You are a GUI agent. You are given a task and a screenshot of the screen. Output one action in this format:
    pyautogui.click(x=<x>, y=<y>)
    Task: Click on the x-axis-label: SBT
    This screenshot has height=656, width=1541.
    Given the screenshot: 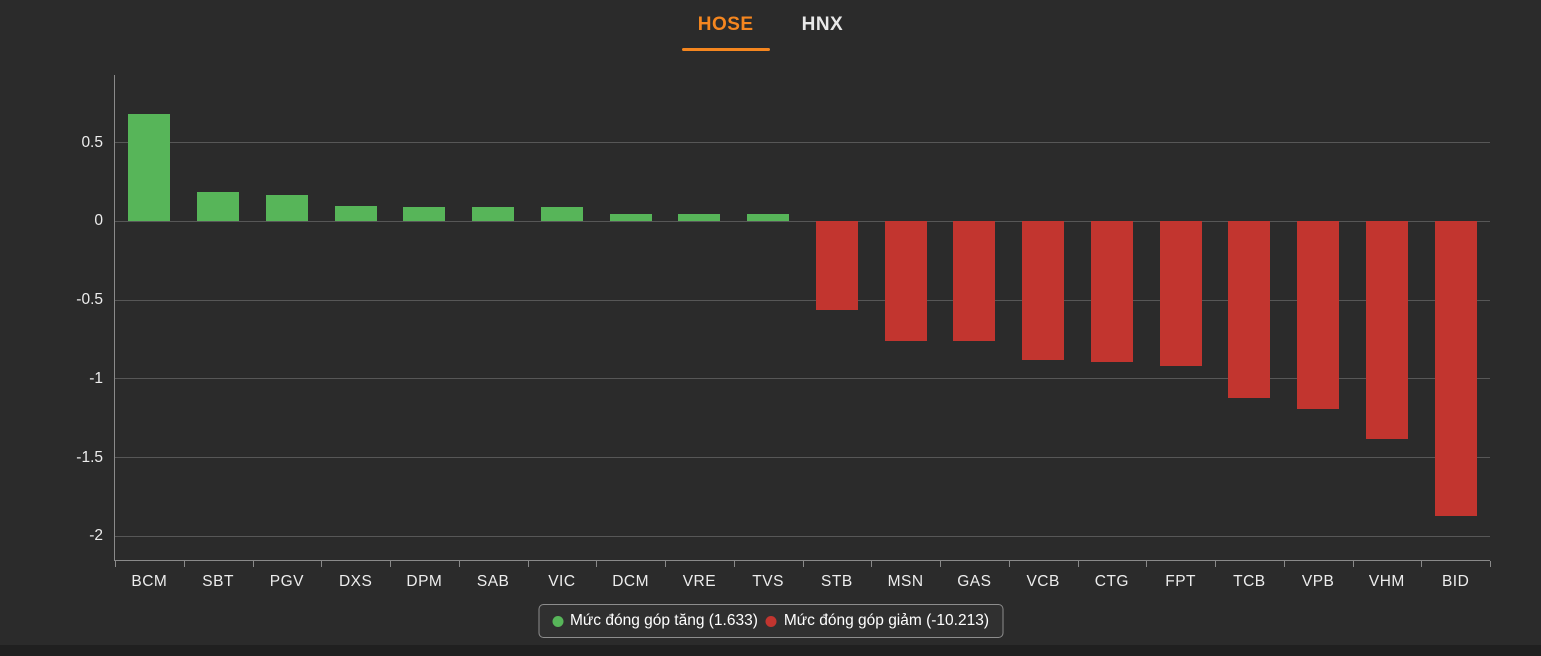 What is the action you would take?
    pyautogui.click(x=218, y=581)
    